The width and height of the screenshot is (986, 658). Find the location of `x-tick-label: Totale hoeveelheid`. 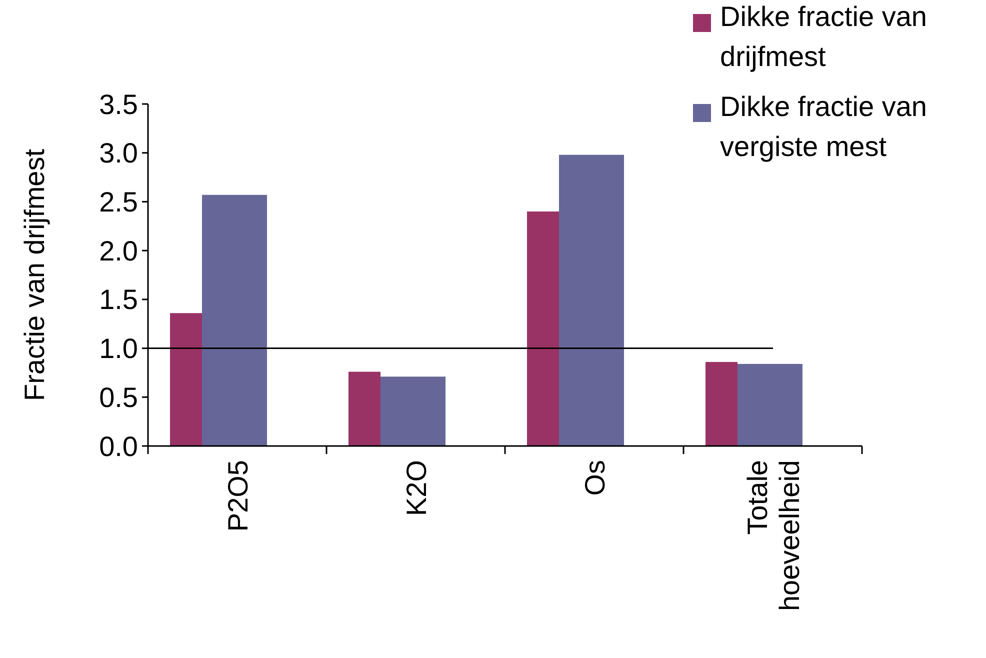

x-tick-label: Totale hoeveelheid is located at coordinates (773, 536).